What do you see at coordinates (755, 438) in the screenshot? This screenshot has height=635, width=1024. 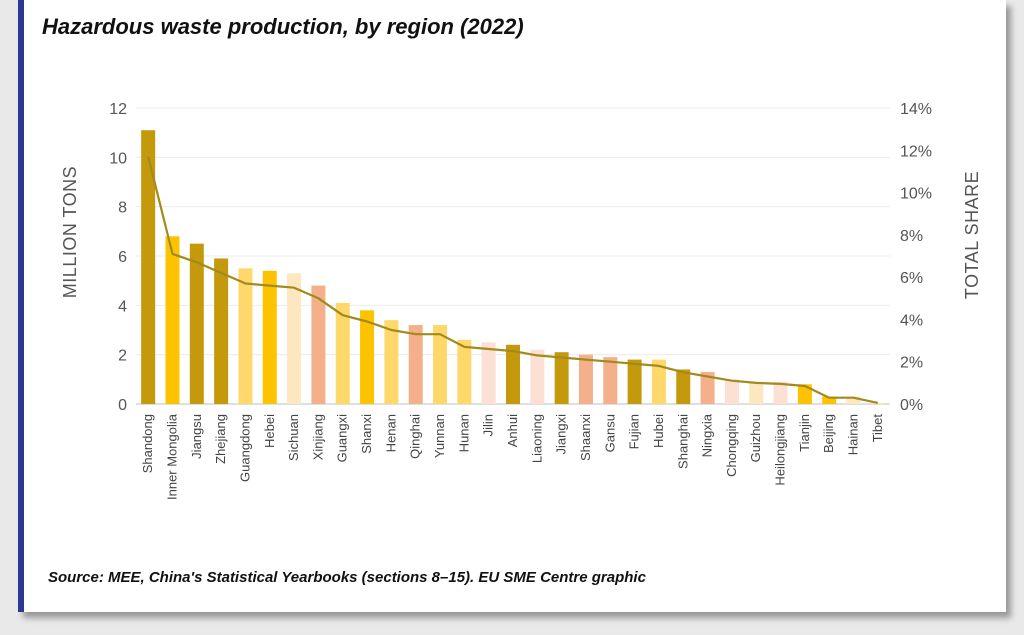 I see `x-tick-label: Guizhou` at bounding box center [755, 438].